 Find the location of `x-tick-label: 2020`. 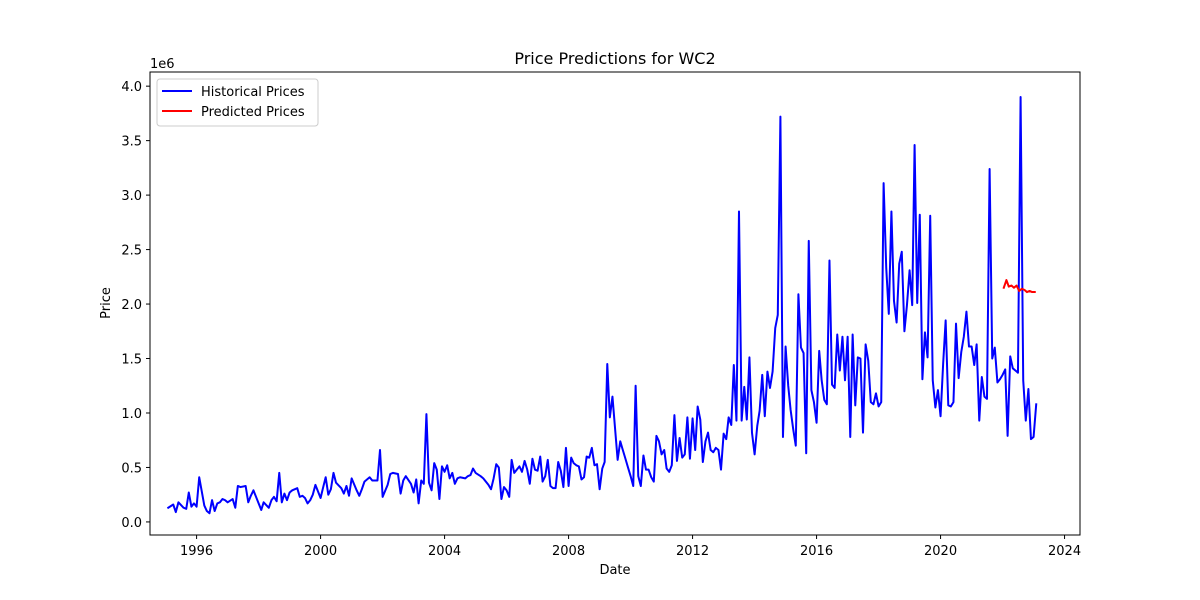

x-tick-label: 2020 is located at coordinates (940, 551).